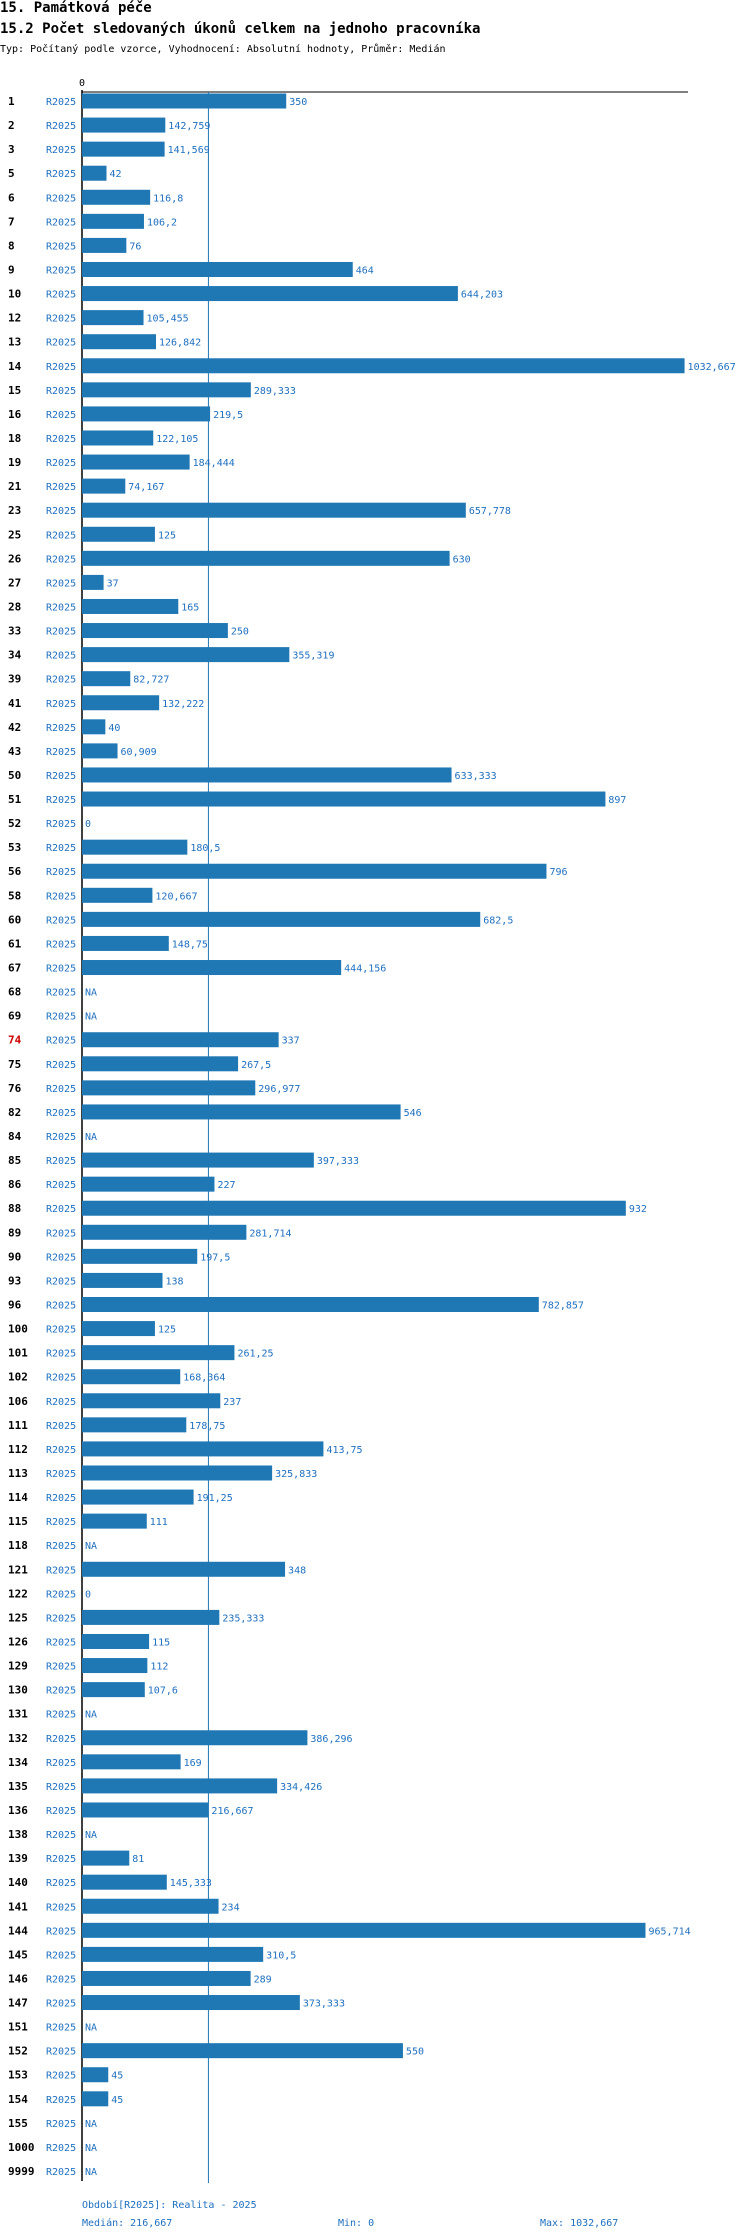  Describe the element at coordinates (176, 896) in the screenshot. I see `bar-value-label: 120,667` at that location.